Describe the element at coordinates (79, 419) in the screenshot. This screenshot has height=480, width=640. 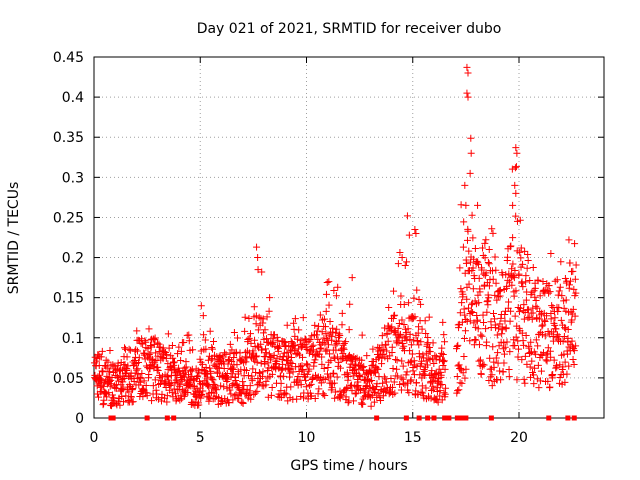
I see `y-tick-label: 0` at that location.